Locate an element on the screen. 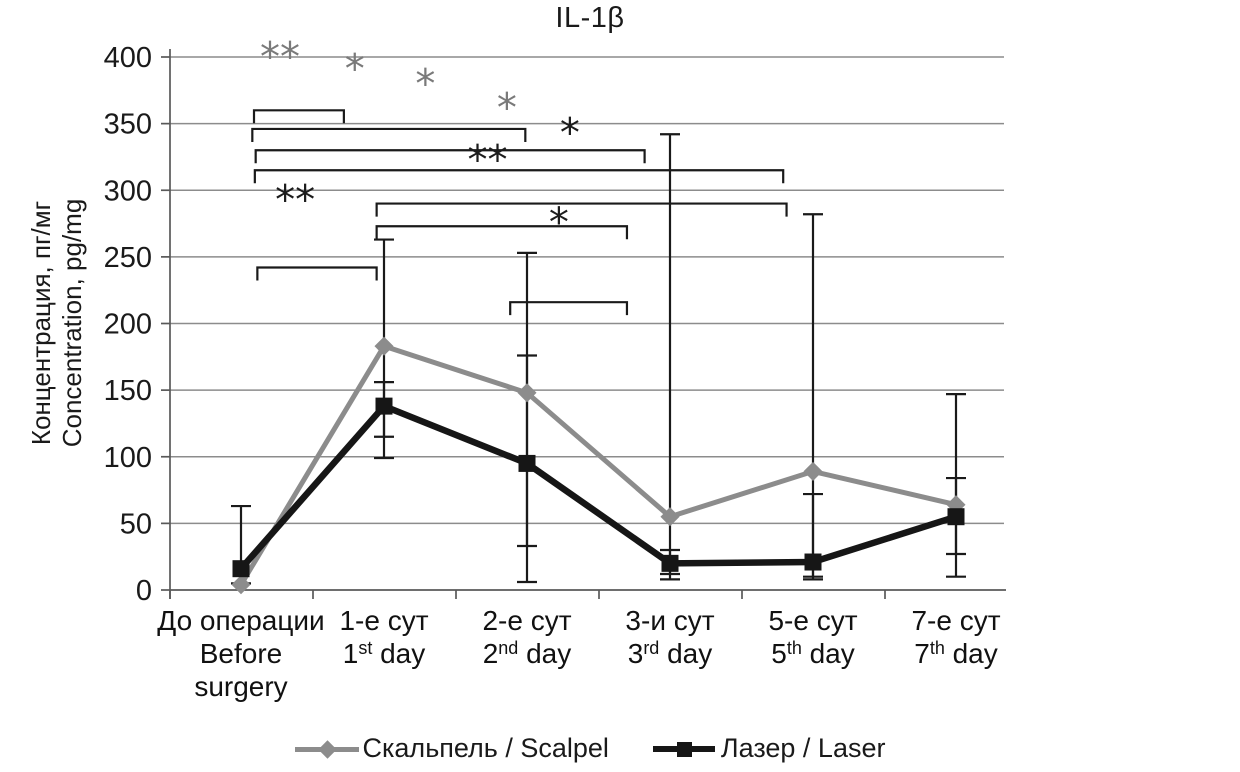 The width and height of the screenshot is (1240, 772). x-label-en: 7th day is located at coordinates (956, 653).